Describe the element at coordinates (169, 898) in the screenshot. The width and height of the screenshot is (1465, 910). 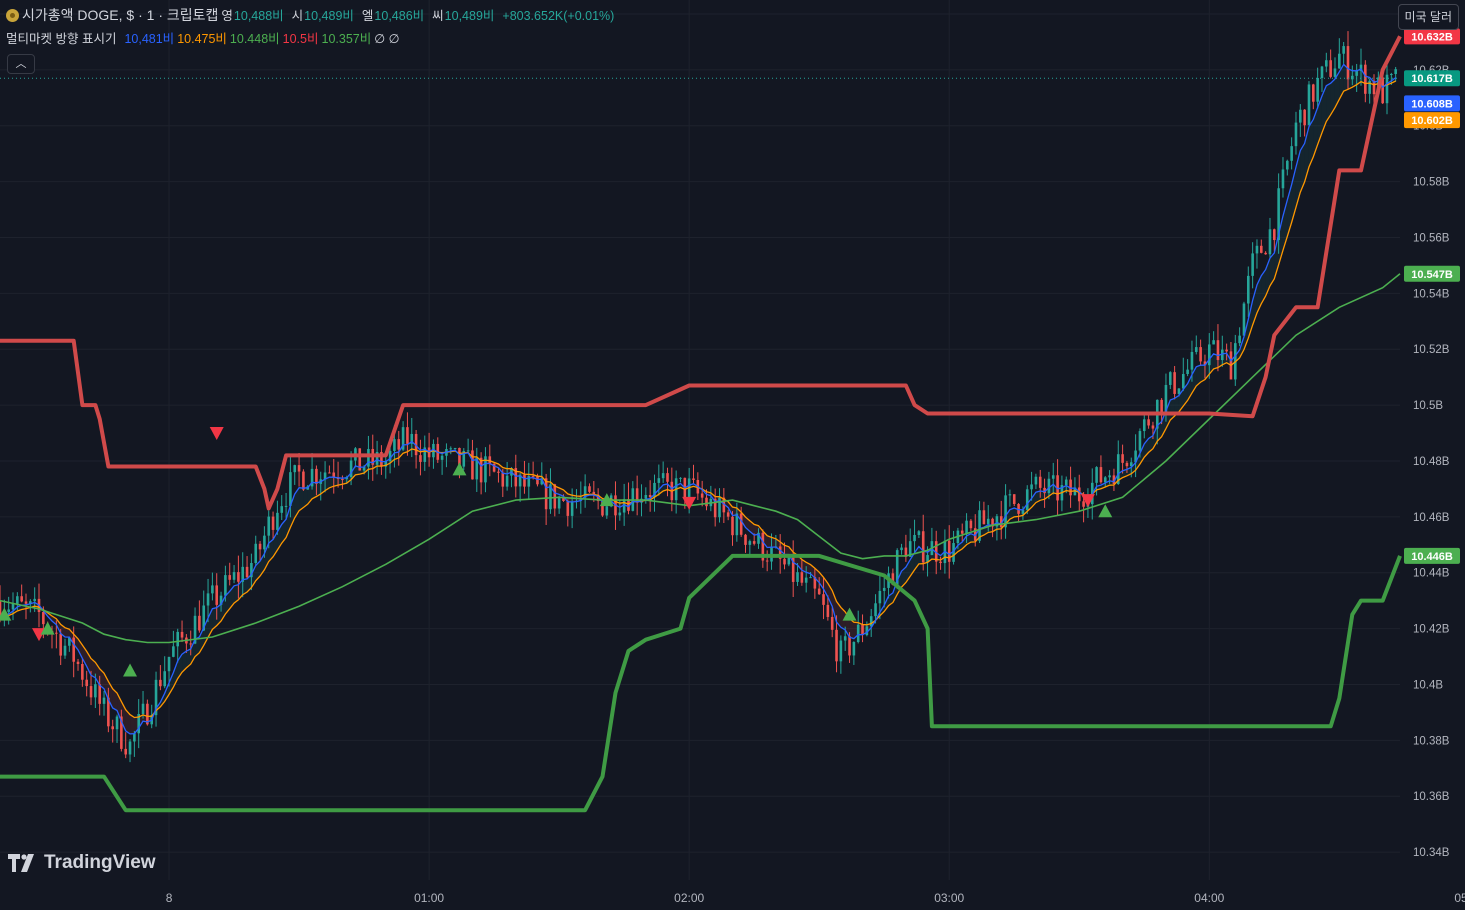
I see `x-tick-label: 8` at that location.